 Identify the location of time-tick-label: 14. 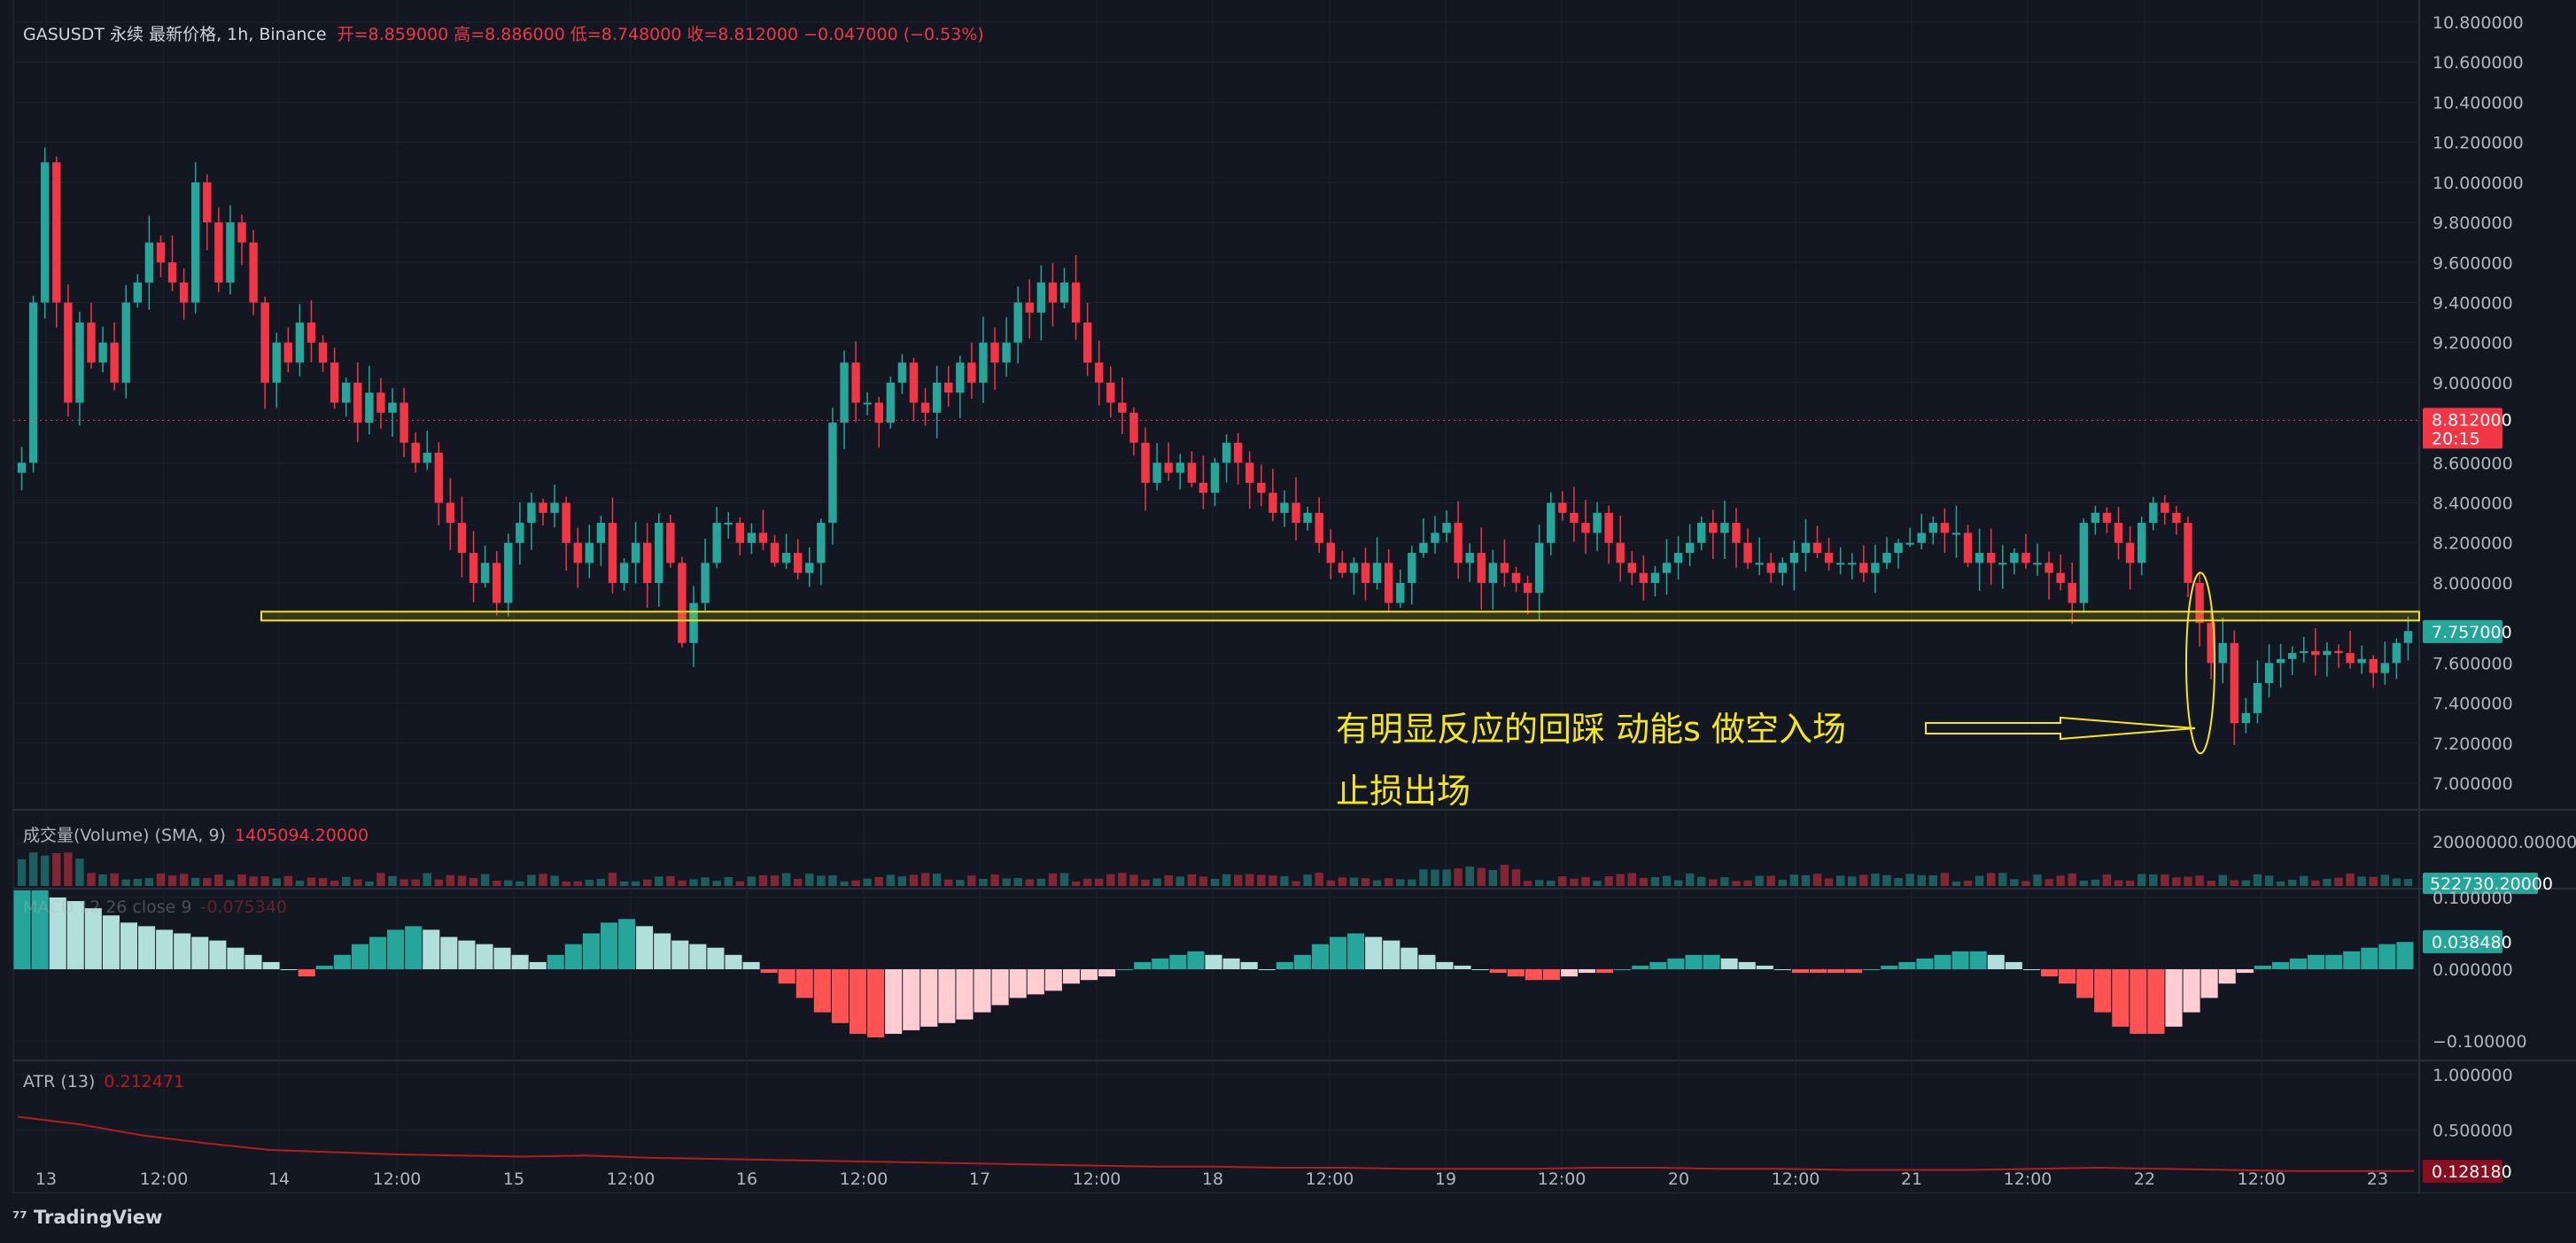
(279, 1179).